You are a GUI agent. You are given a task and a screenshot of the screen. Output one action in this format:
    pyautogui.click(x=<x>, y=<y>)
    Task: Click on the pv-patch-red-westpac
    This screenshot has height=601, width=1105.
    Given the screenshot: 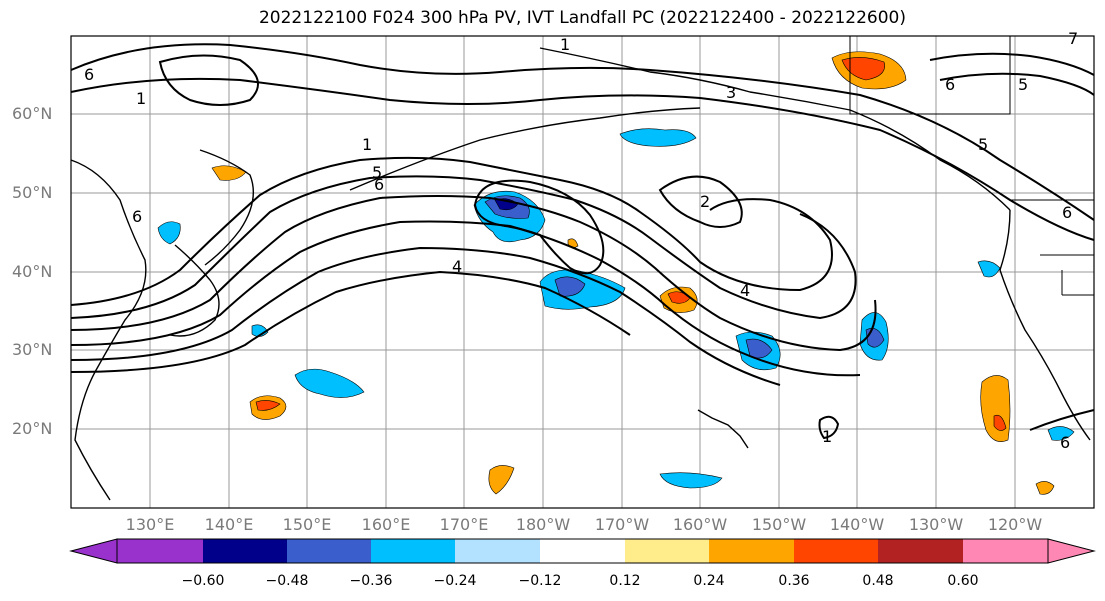 What is the action you would take?
    pyautogui.click(x=268, y=405)
    